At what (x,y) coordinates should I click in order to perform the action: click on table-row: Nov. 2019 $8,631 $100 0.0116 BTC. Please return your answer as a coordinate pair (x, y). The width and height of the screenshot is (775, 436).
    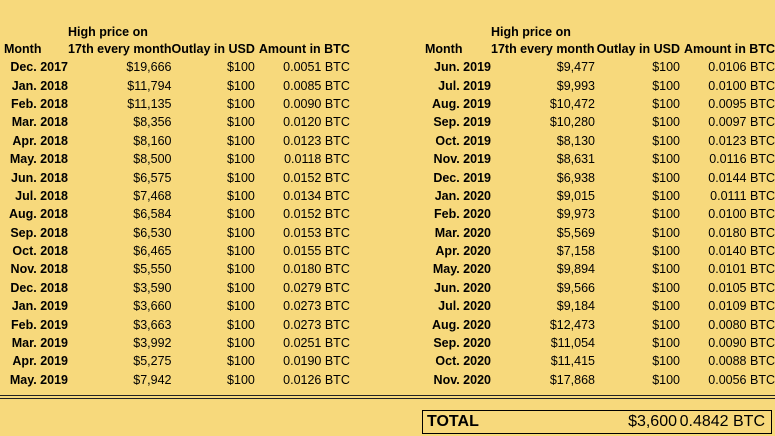
    Looking at the image, I should click on (598, 159).